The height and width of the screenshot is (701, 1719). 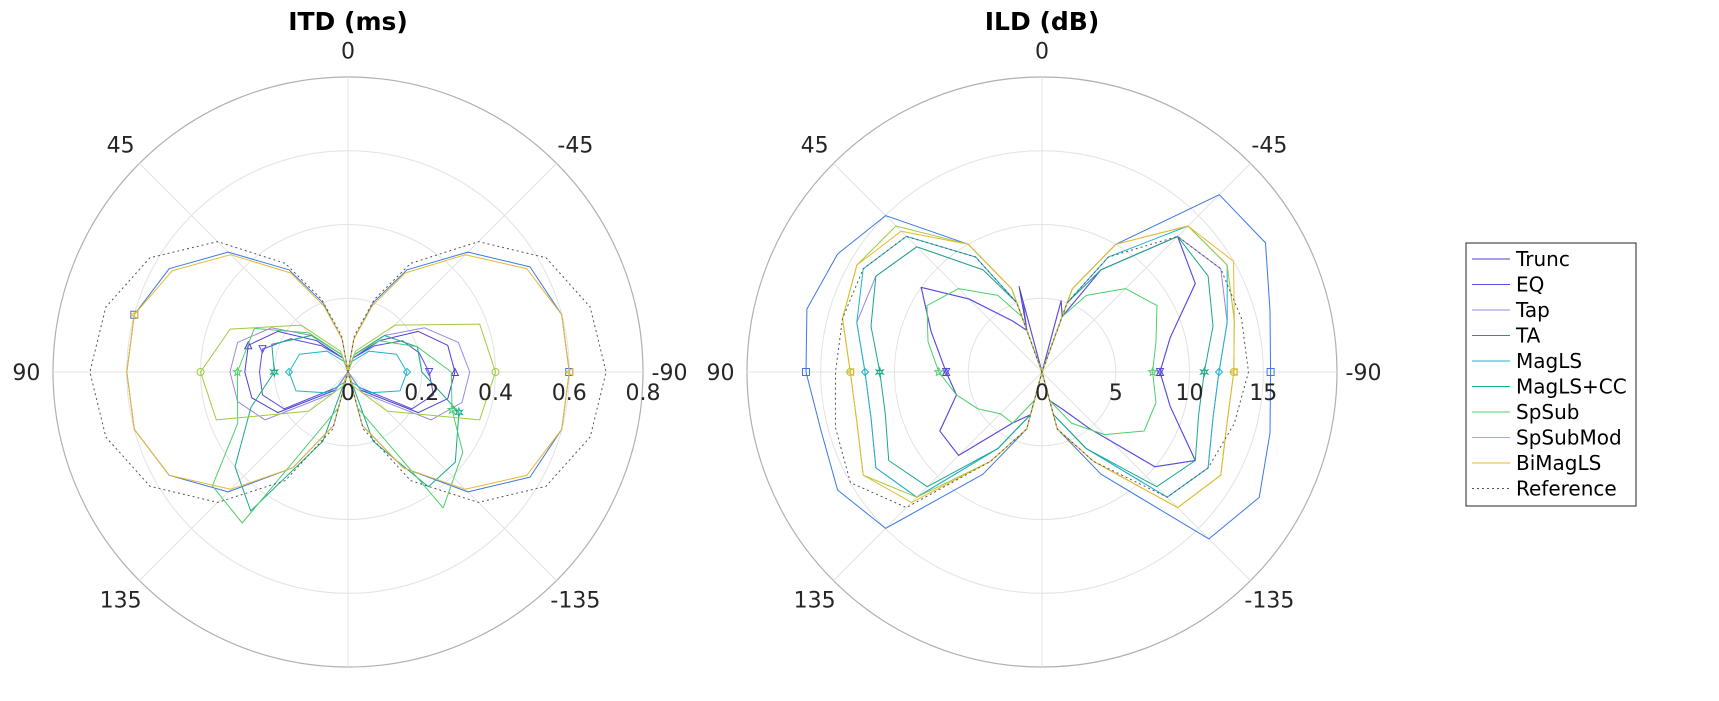 I want to click on series-line-trunc, so click(x=1058, y=351).